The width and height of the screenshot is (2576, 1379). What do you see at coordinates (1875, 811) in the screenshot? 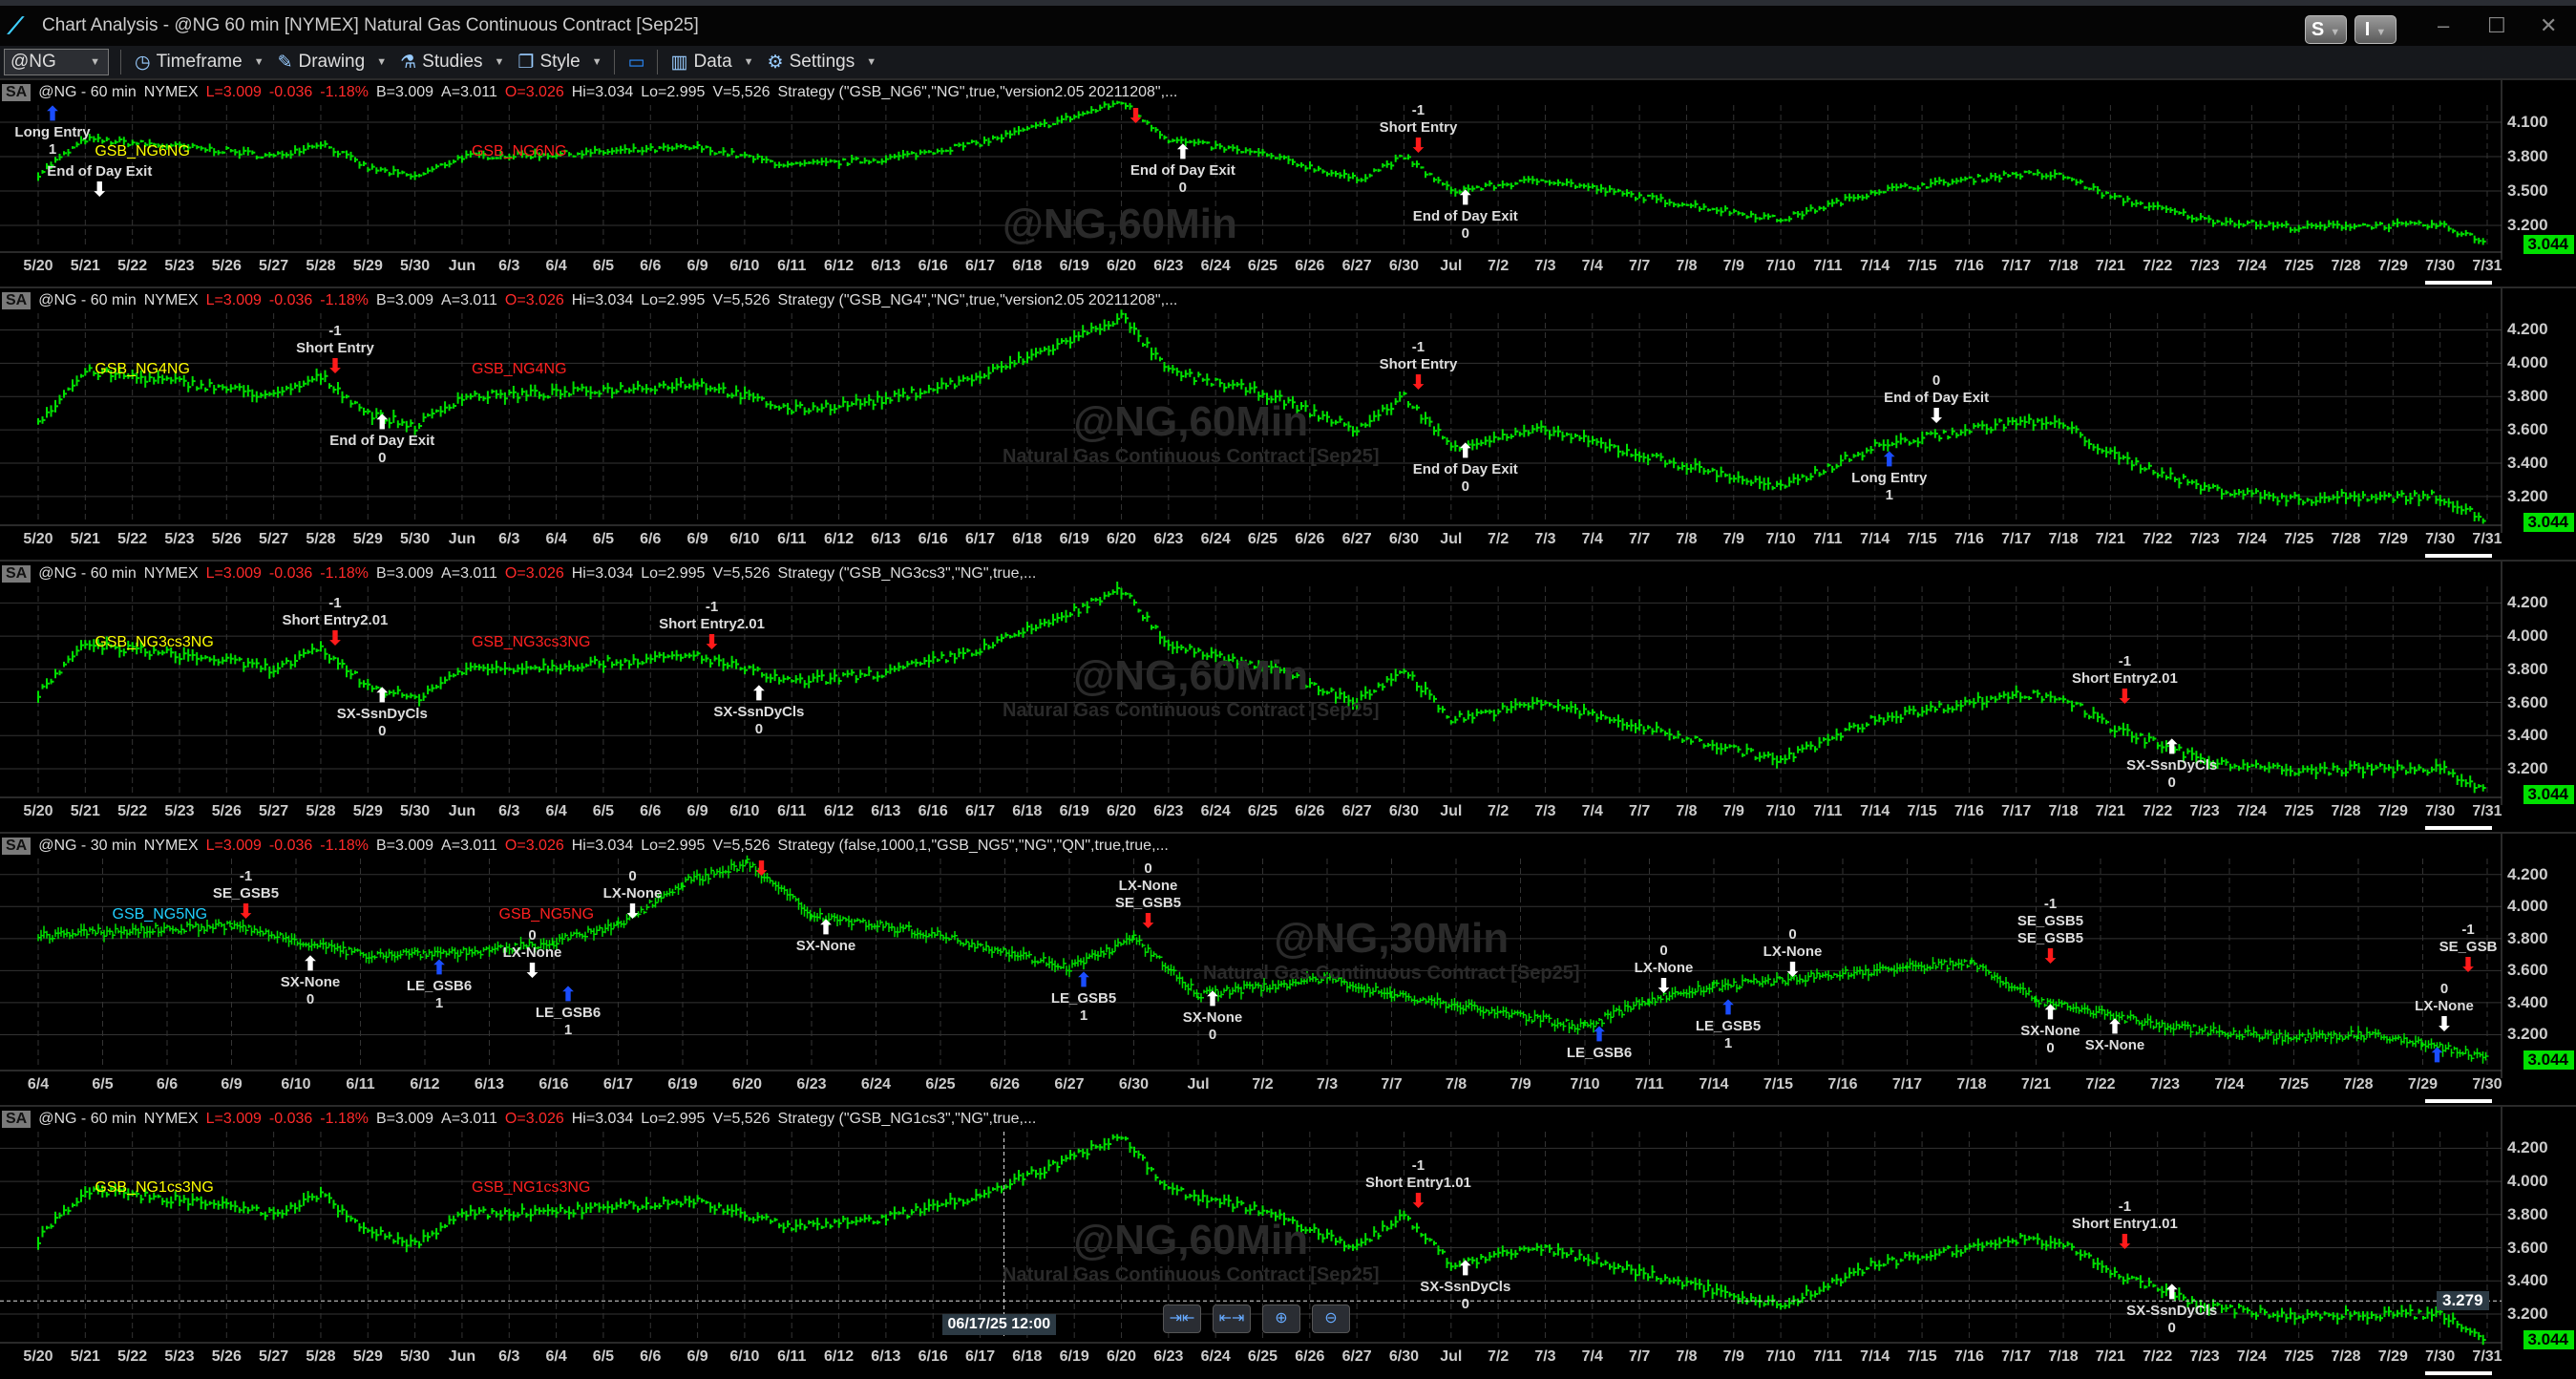
I see `date-tick-label: 7/14` at bounding box center [1875, 811].